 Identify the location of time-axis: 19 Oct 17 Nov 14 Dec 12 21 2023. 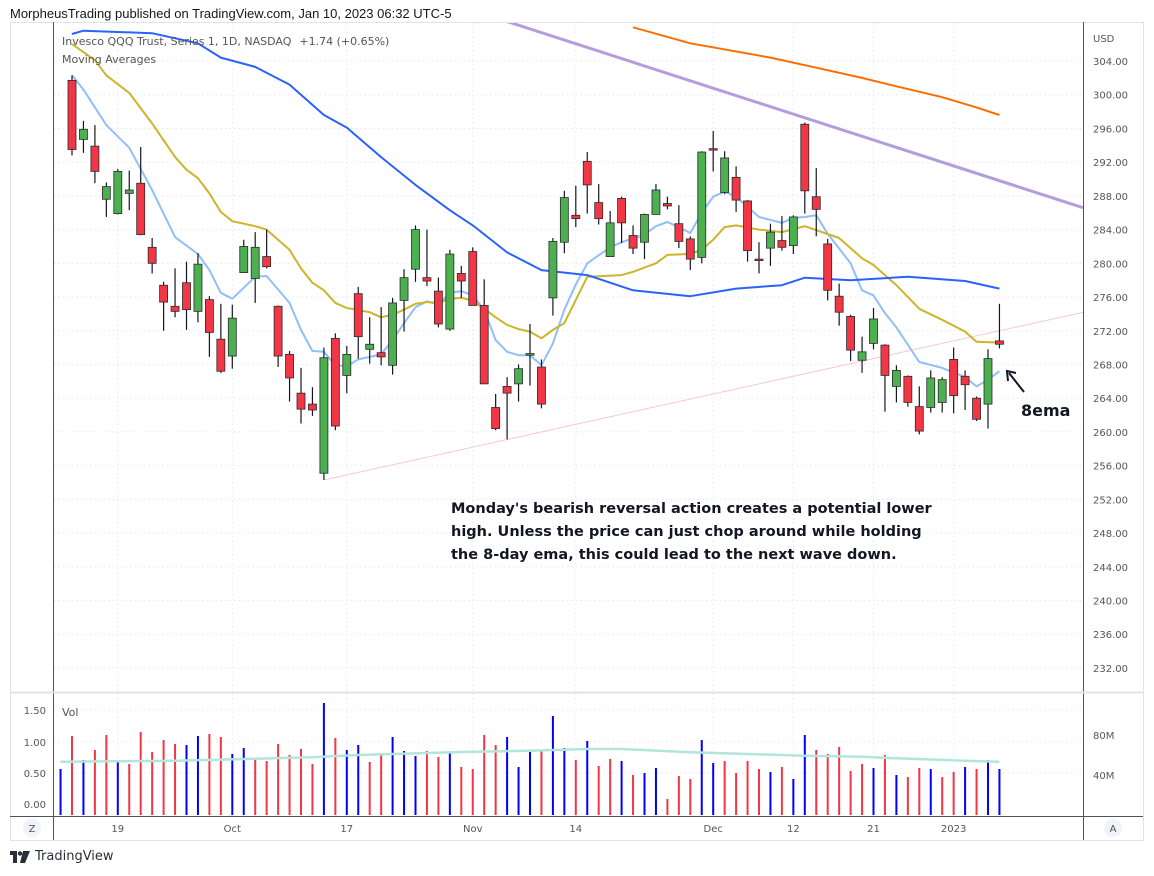
(538, 829).